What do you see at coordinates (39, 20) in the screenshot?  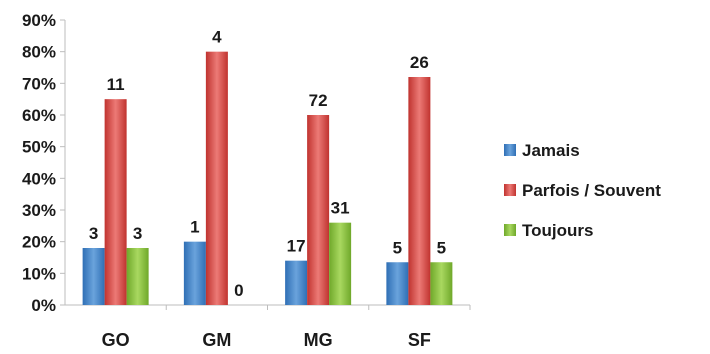 I see `y-tick-label: 90%` at bounding box center [39, 20].